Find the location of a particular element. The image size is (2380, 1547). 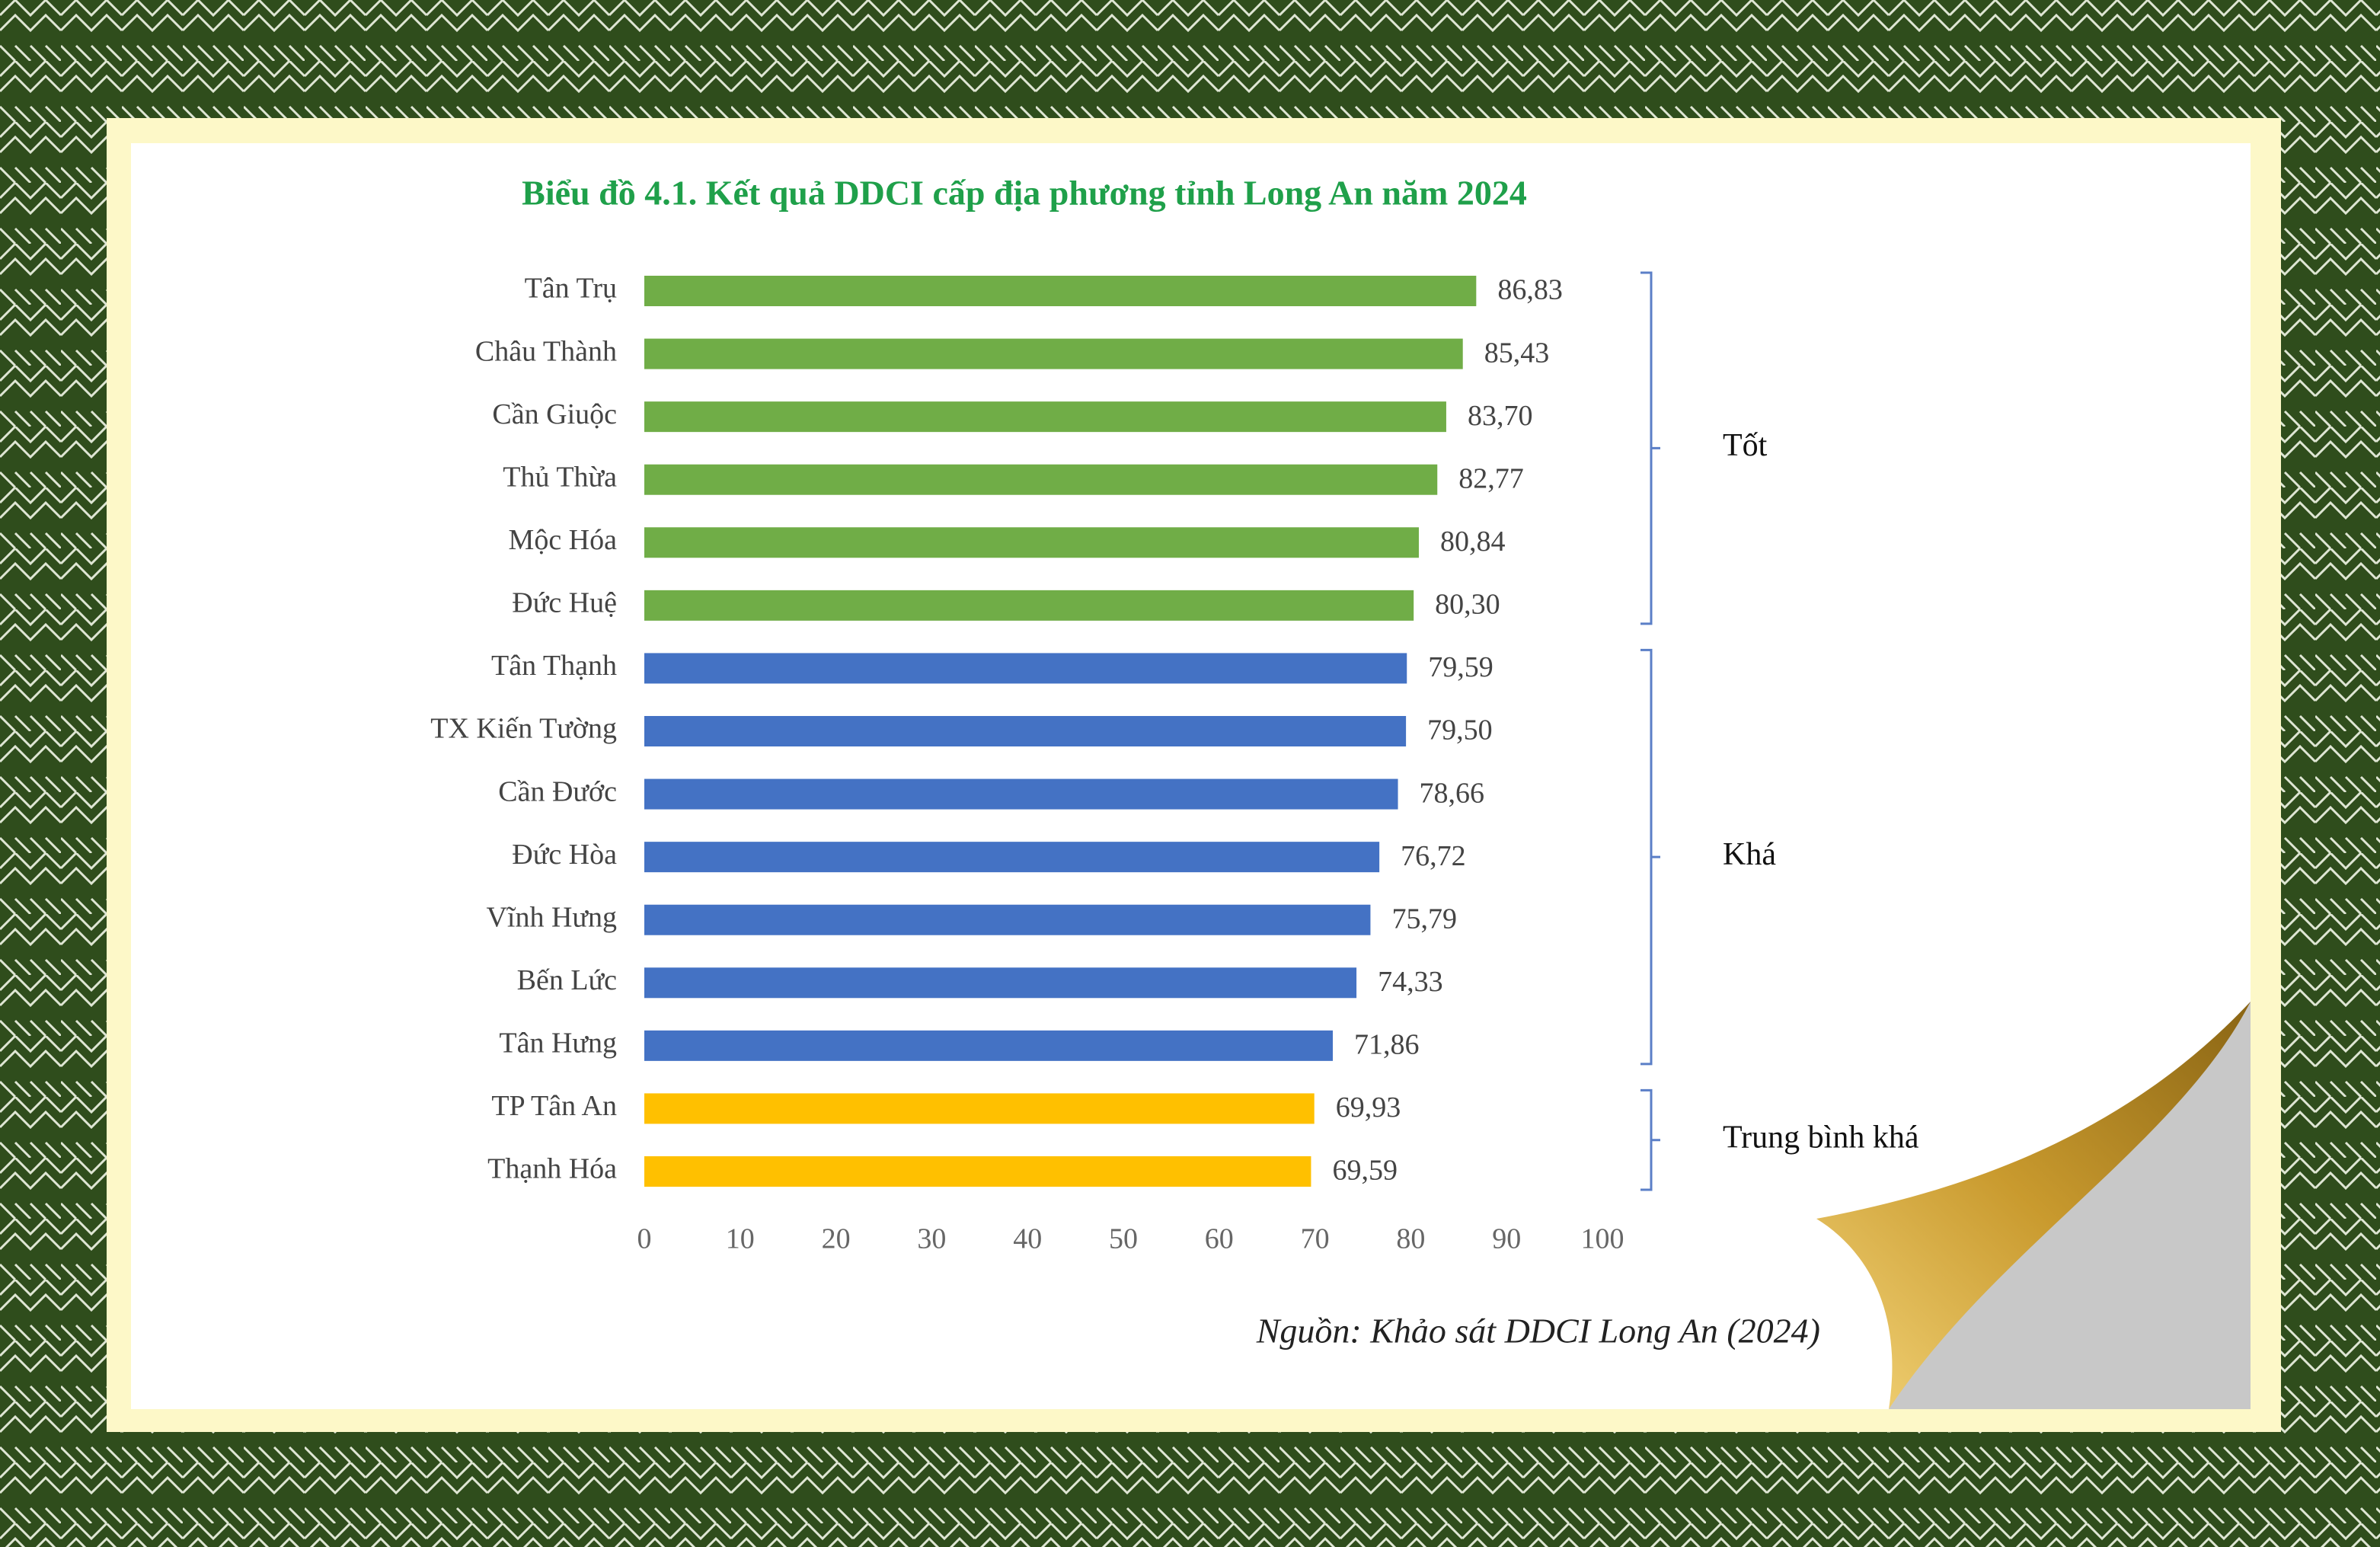

x-tick-label: 20 is located at coordinates (837, 1239).